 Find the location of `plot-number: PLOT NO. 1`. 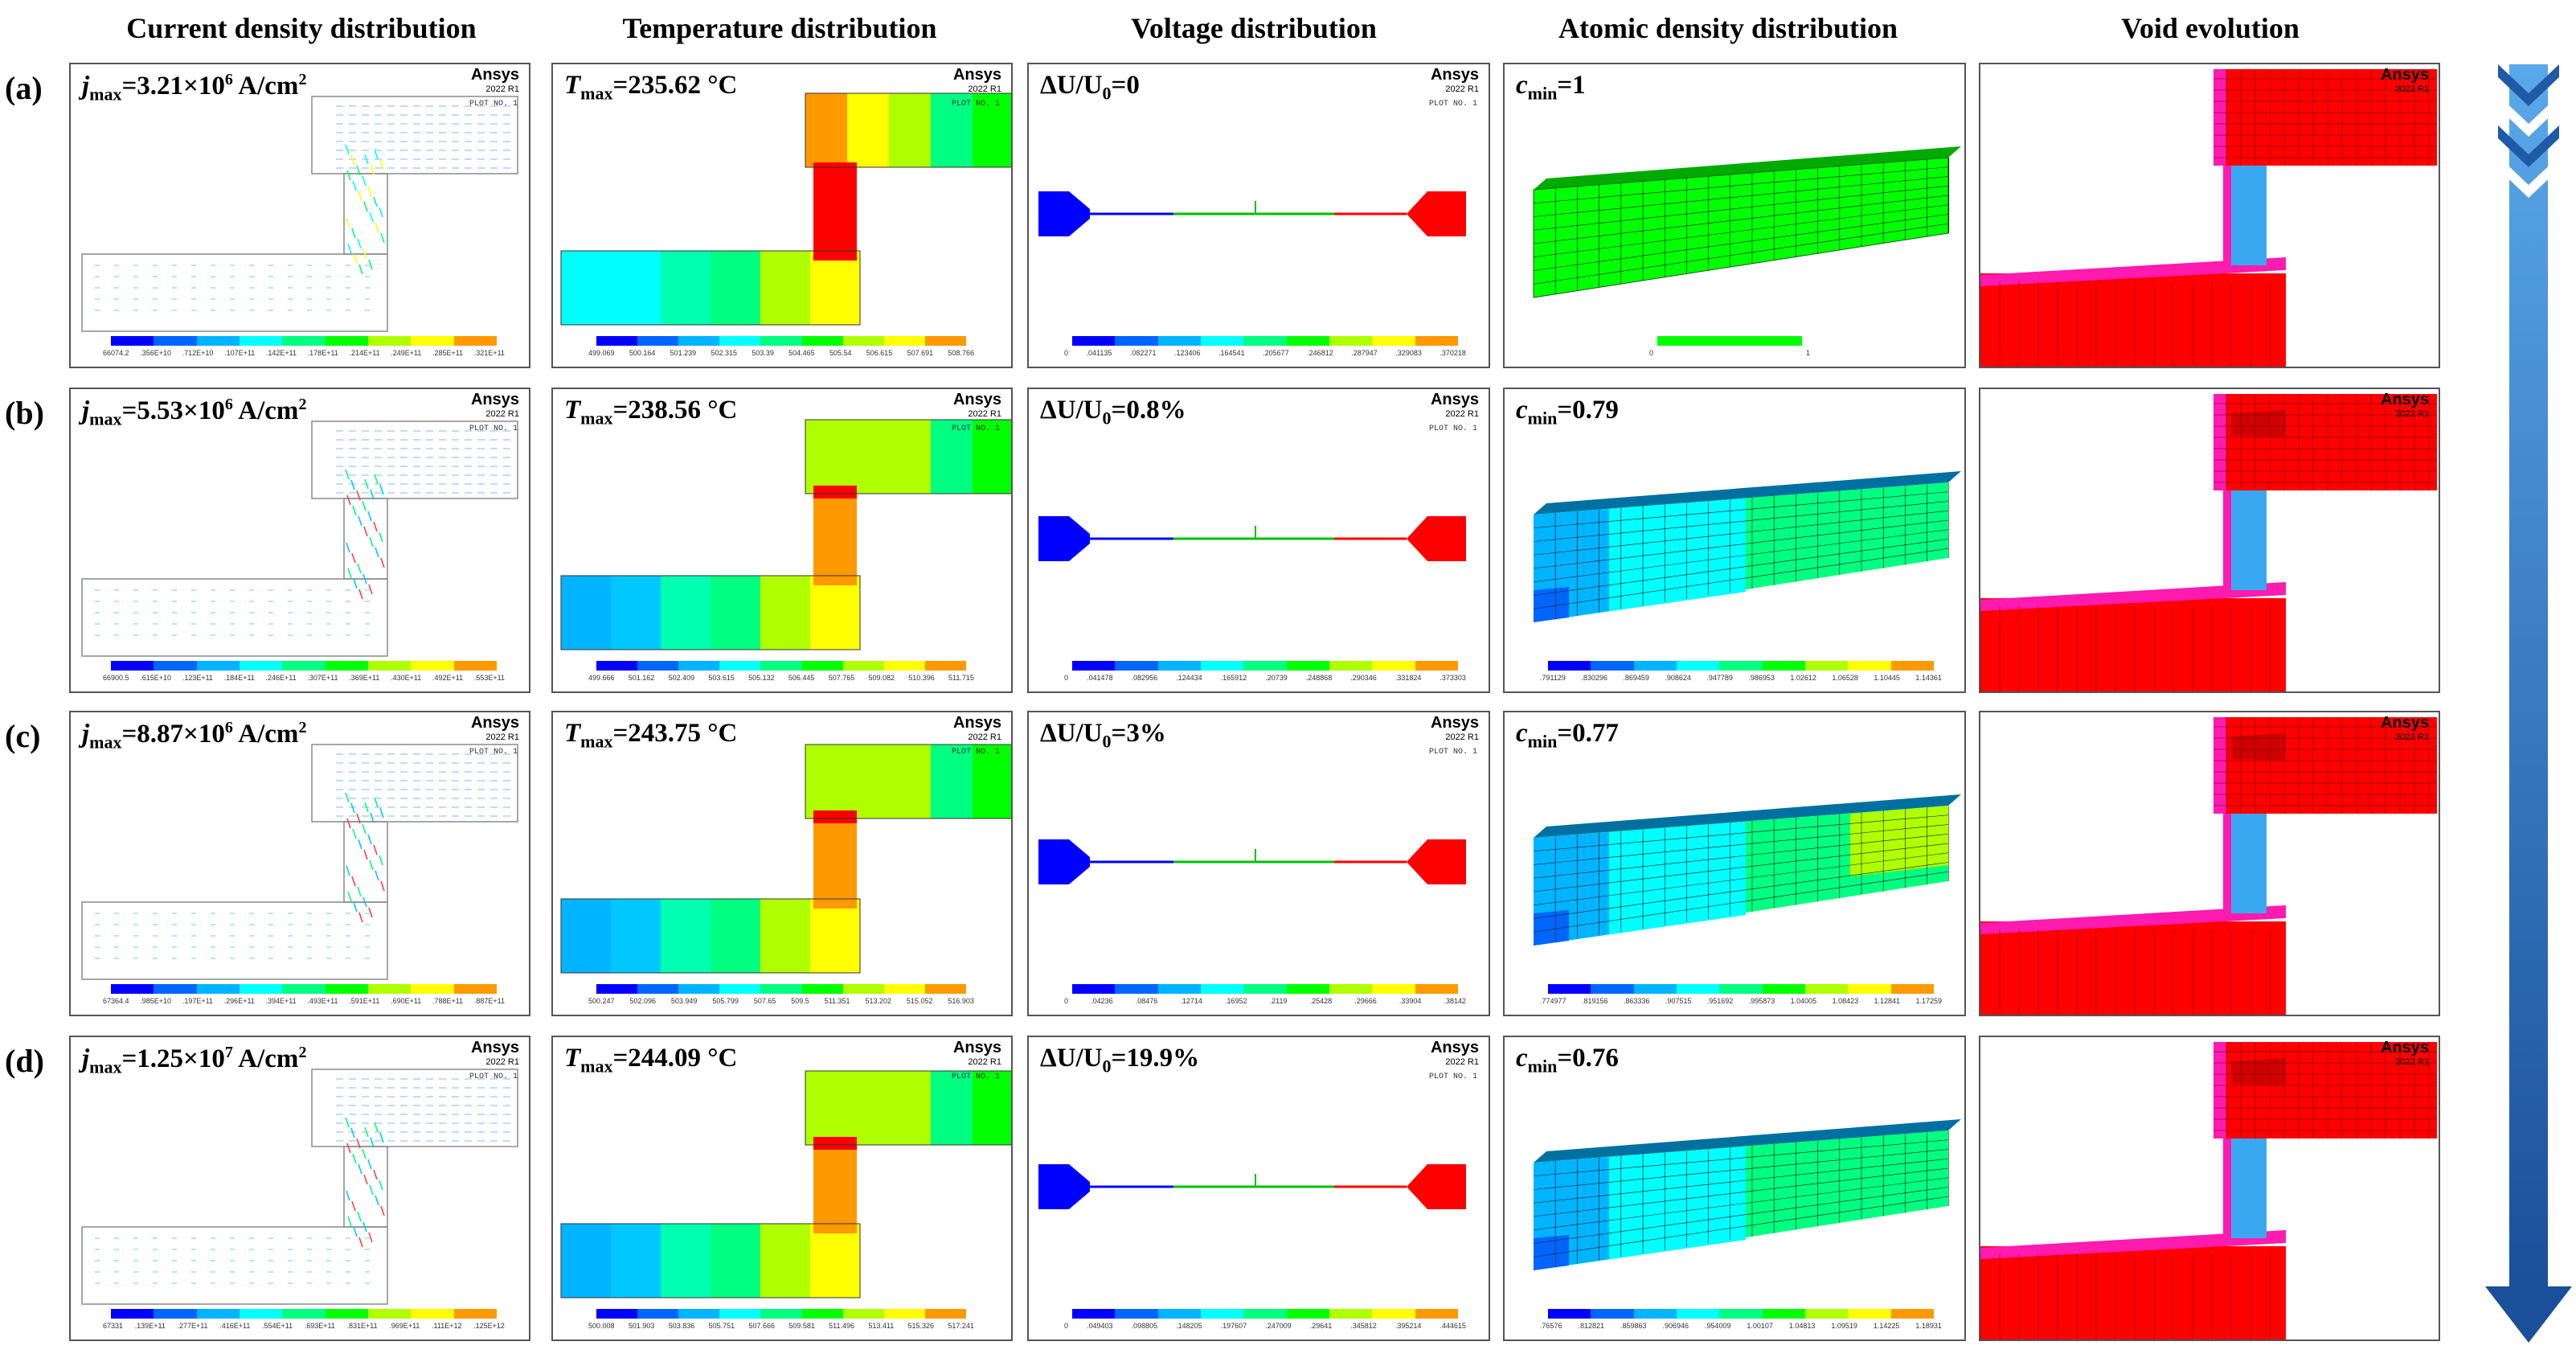

plot-number: PLOT NO. 1 is located at coordinates (1452, 429).